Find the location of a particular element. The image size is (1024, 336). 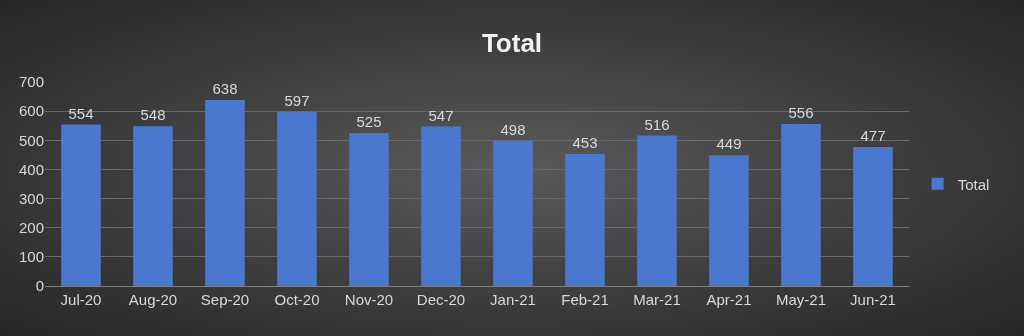

y-tick-label: 500 is located at coordinates (31, 140).